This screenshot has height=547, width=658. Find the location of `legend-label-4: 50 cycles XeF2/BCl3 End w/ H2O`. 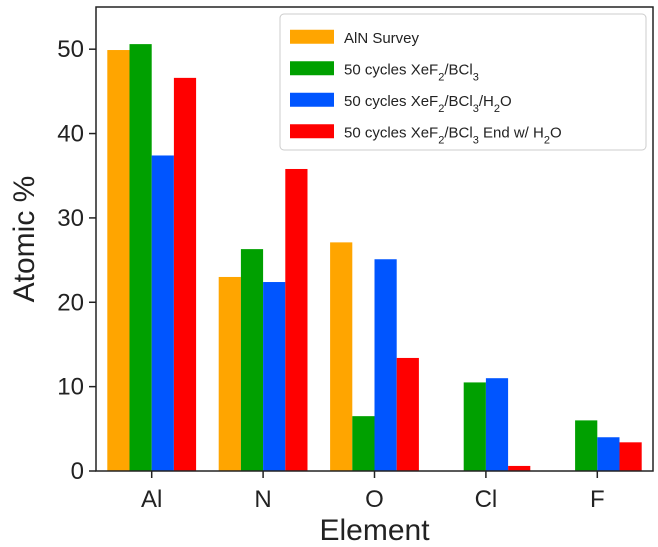

legend-label-4: 50 cycles XeF2/BCl3 End w/ H2O is located at coordinates (453, 135).